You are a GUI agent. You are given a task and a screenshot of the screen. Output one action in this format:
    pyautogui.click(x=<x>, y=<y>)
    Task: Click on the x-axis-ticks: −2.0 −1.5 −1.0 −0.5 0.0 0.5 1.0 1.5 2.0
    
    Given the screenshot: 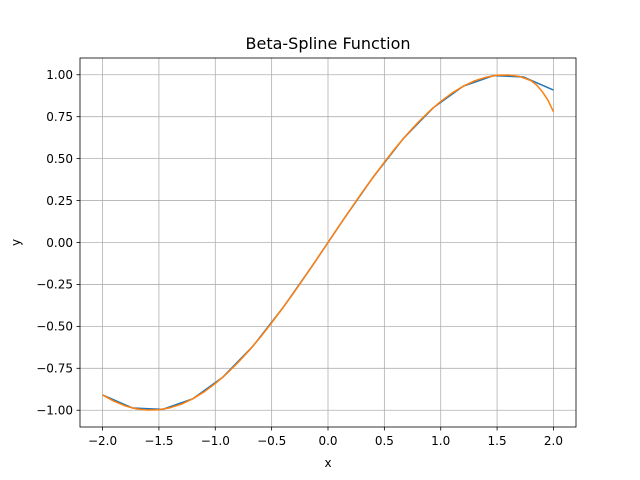 What is the action you would take?
    pyautogui.click(x=325, y=437)
    